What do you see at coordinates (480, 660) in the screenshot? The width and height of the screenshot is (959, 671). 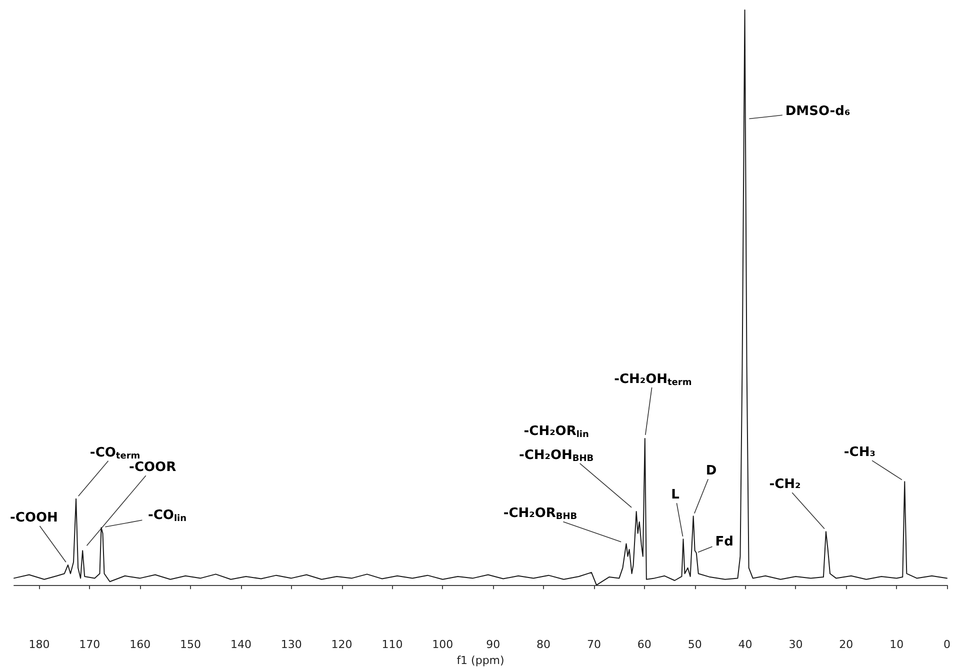 I see `x-axis-title: f1 (ppm)` at bounding box center [480, 660].